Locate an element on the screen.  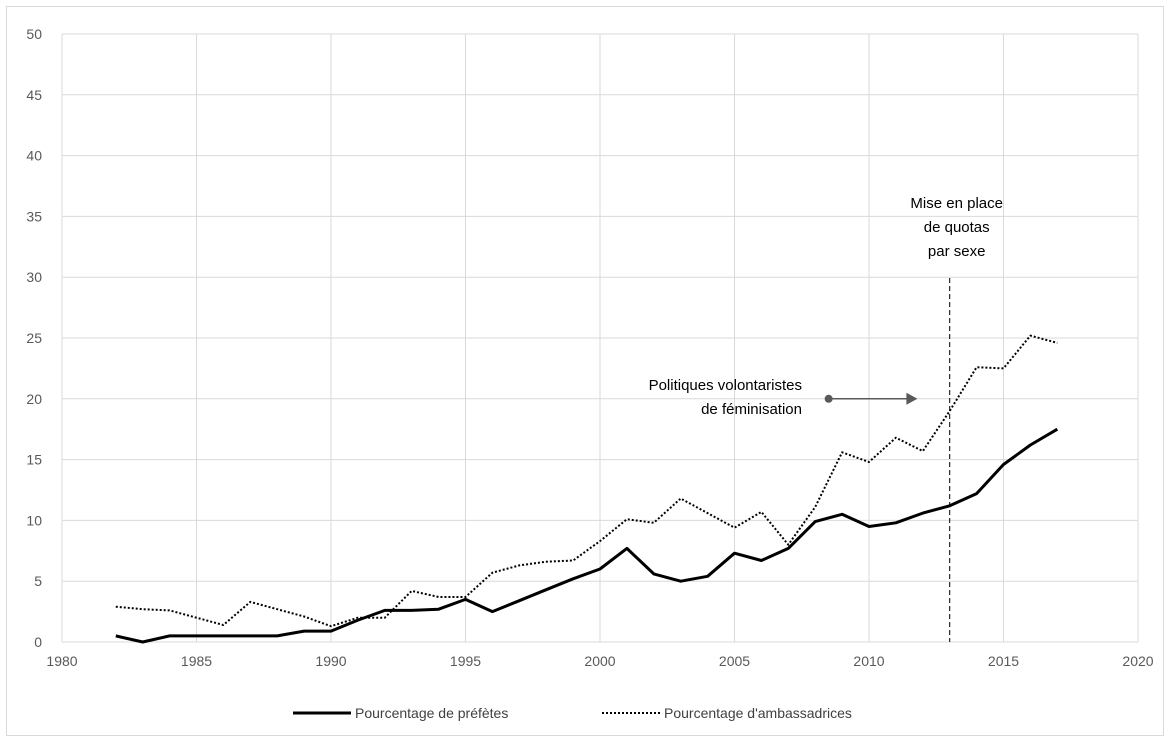
arrow-head is located at coordinates (912, 398).